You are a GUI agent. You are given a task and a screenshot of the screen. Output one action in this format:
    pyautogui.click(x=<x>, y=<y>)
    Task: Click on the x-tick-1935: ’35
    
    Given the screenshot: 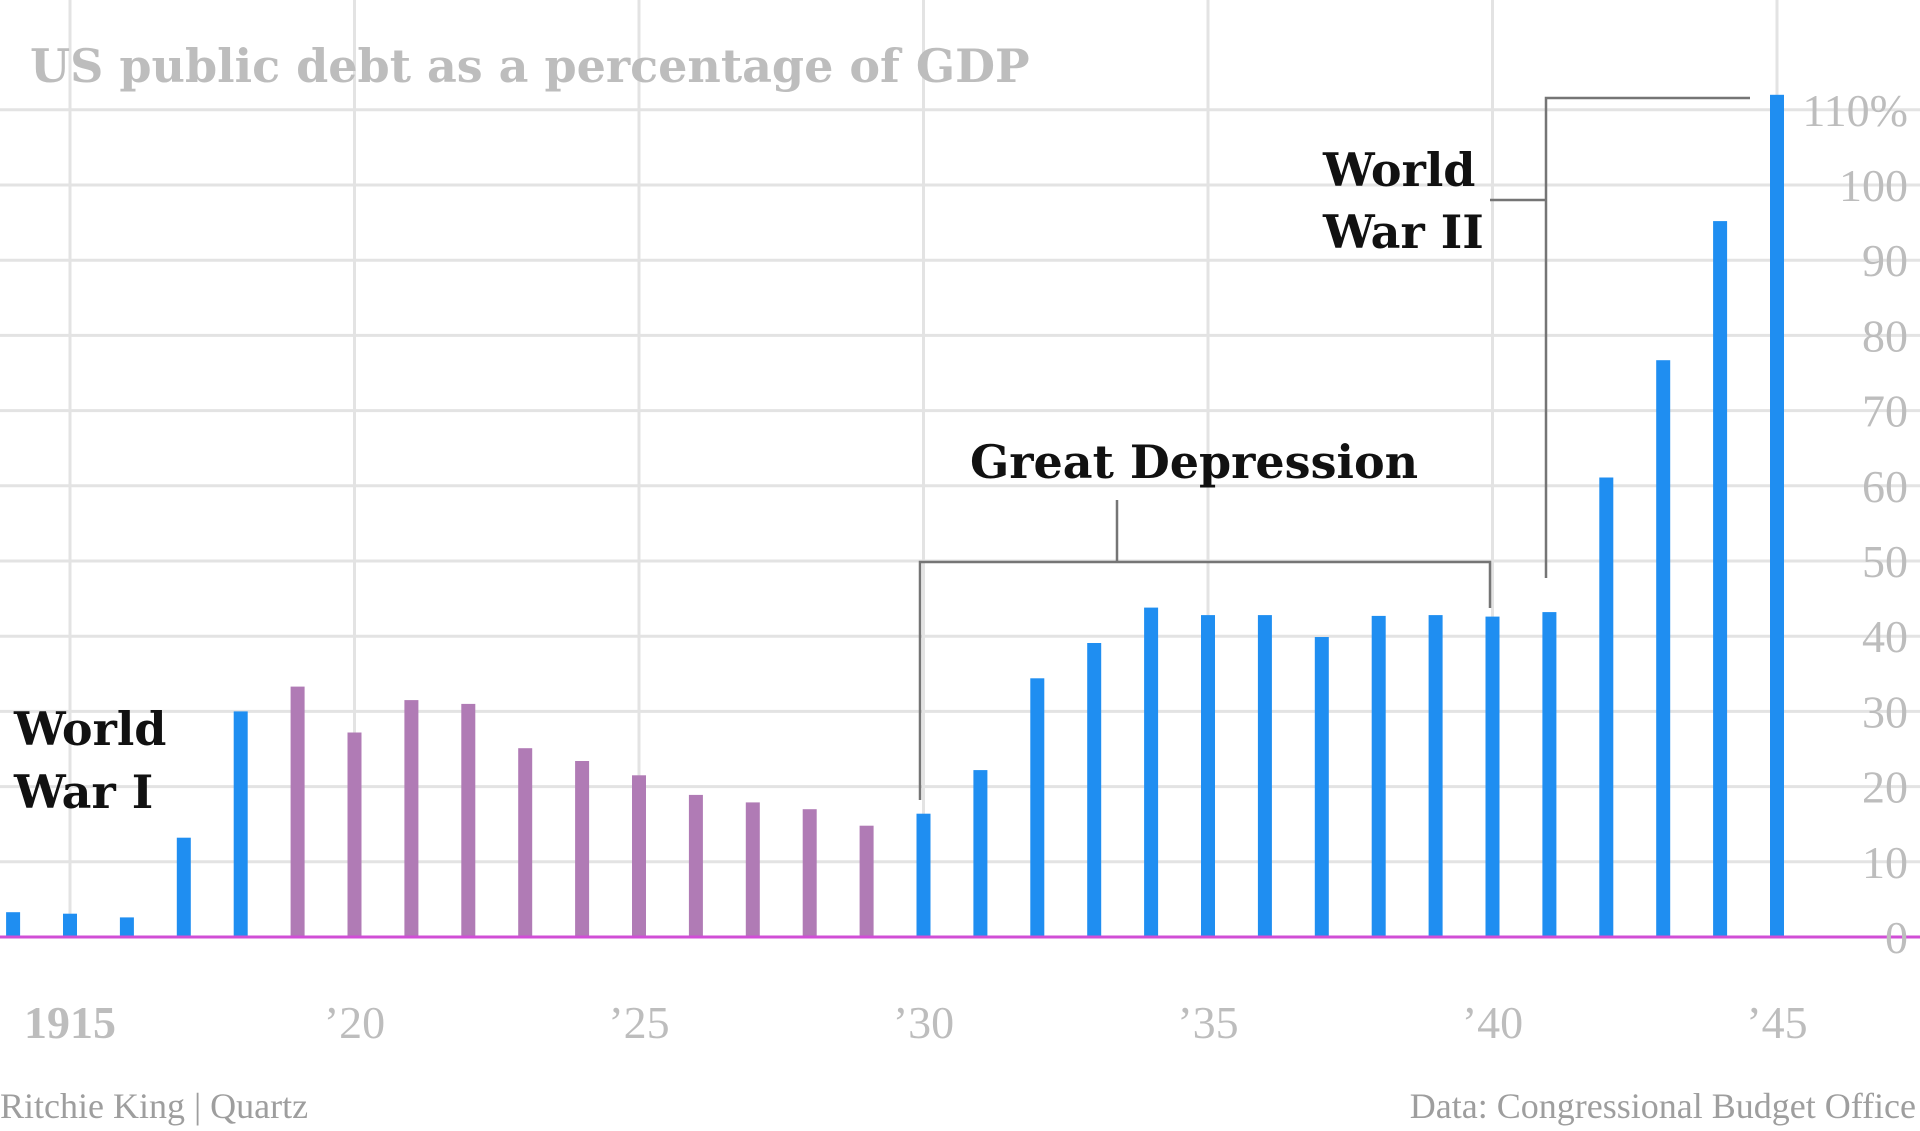 What is the action you would take?
    pyautogui.click(x=1207, y=1022)
    